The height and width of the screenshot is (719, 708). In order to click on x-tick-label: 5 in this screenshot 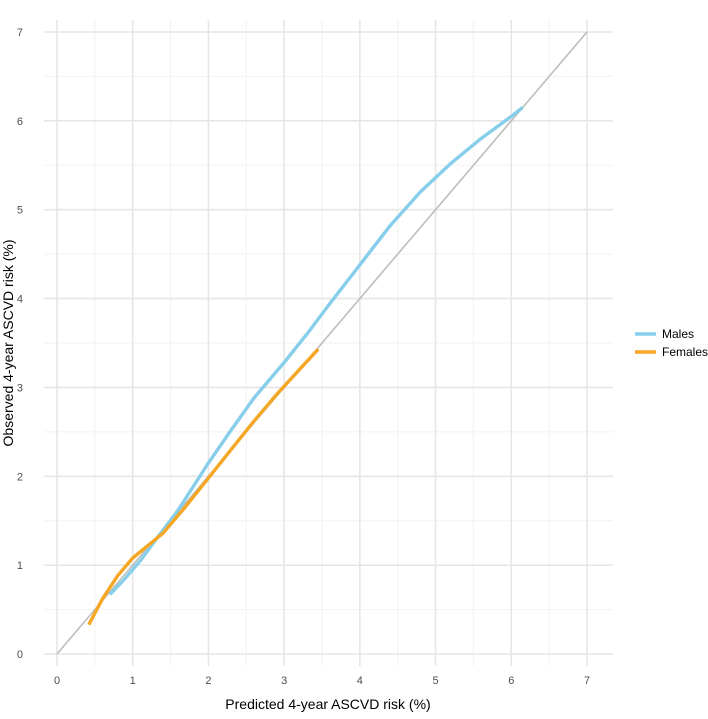, I will do `click(436, 681)`.